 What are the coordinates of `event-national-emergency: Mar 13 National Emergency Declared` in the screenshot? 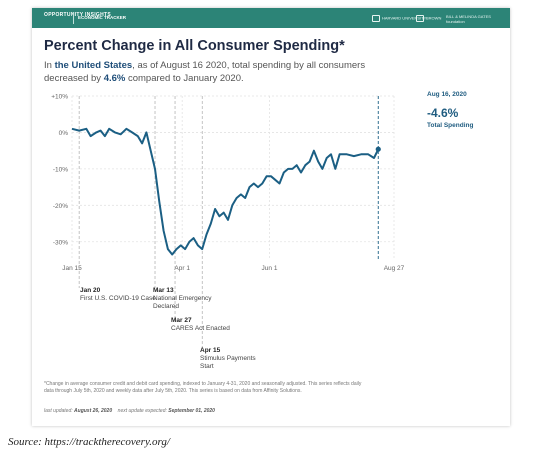 It's located at (182, 298).